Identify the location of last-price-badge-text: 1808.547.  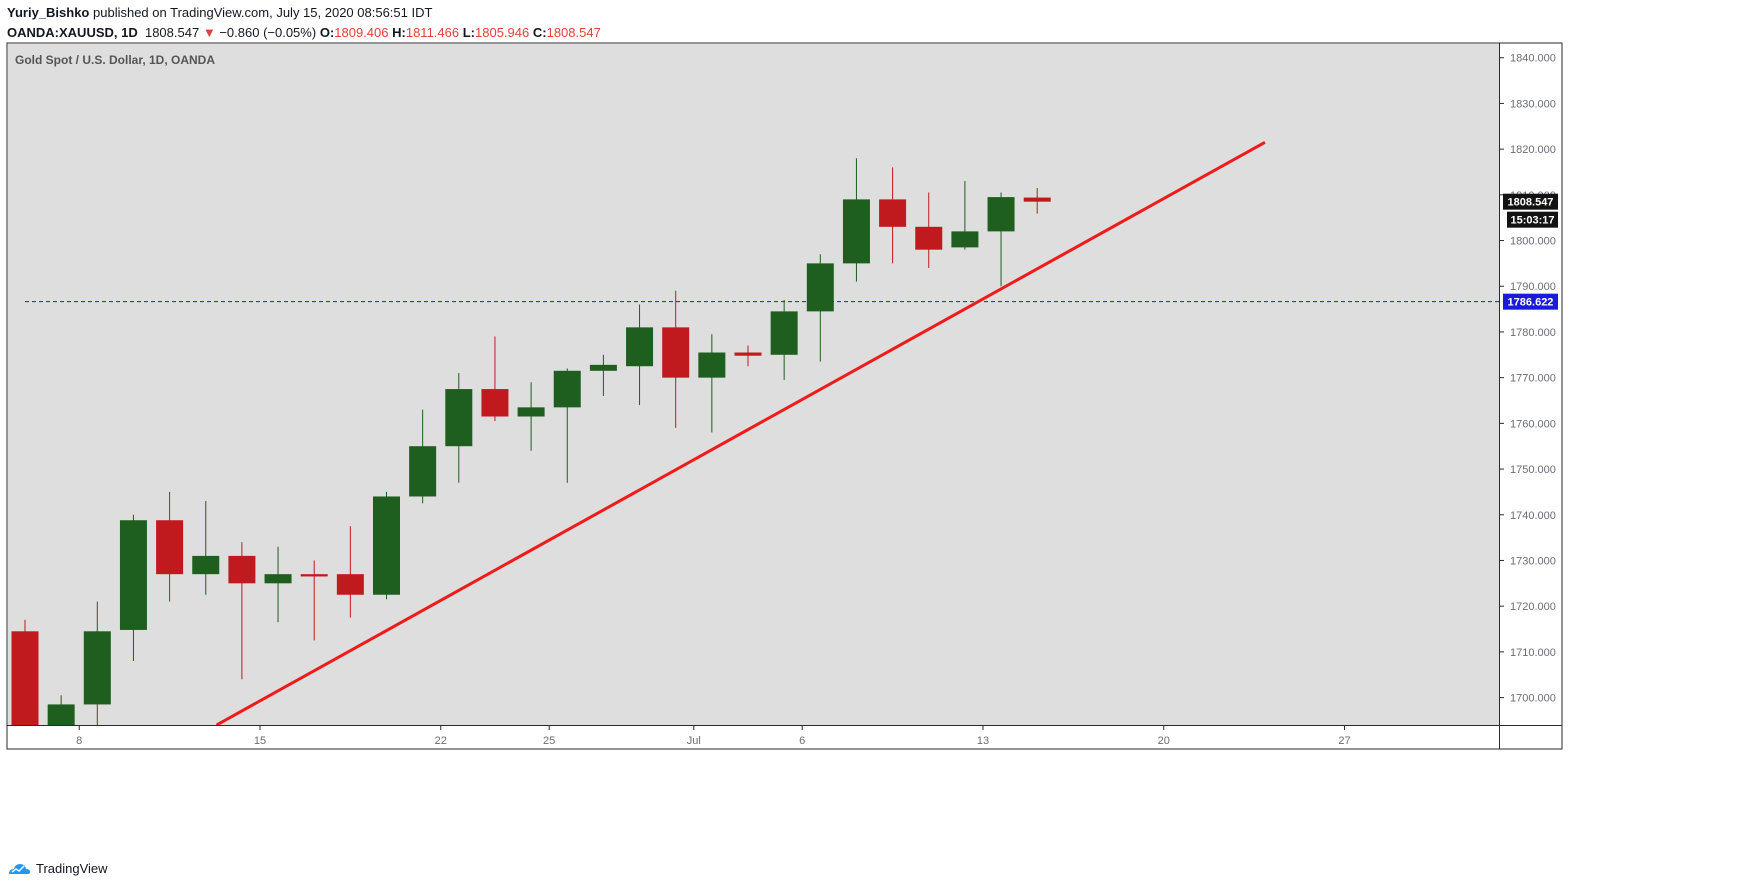
(1531, 203).